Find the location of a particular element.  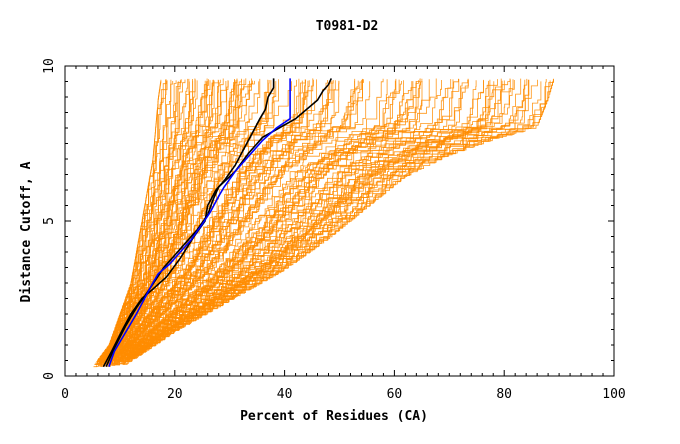

y-axis-label: Distance Cutoff, A is located at coordinates (26, 231).